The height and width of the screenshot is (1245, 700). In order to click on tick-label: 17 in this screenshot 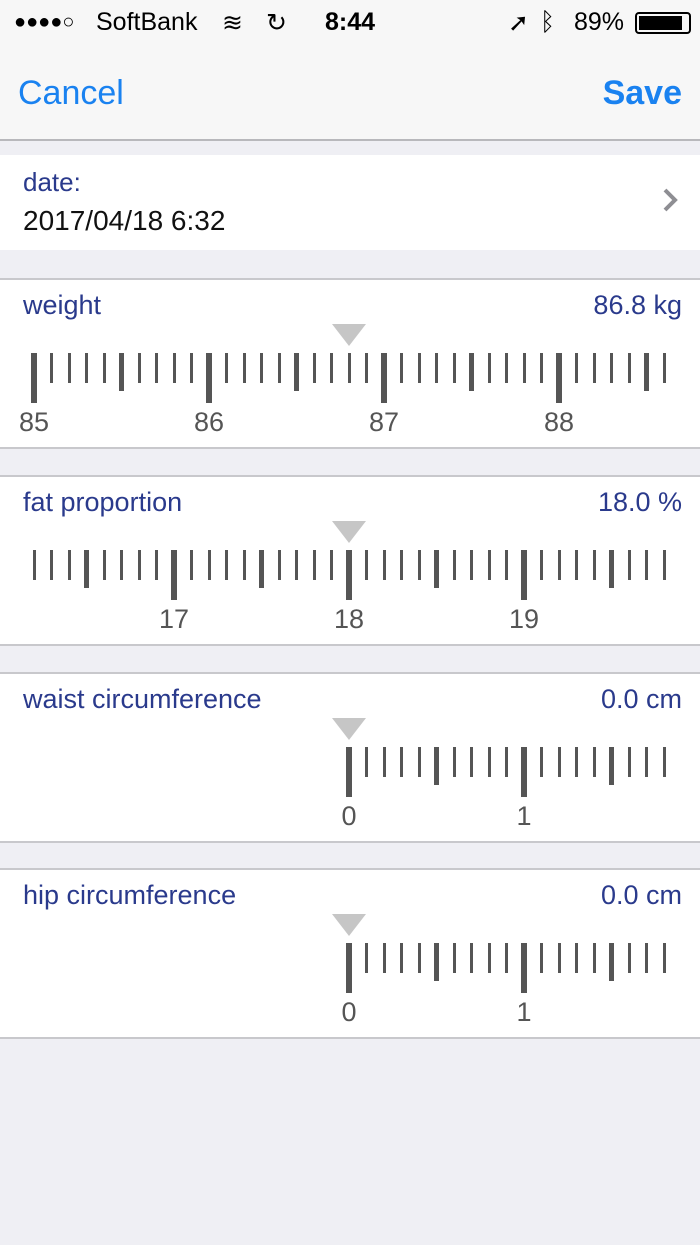, I will do `click(174, 619)`.